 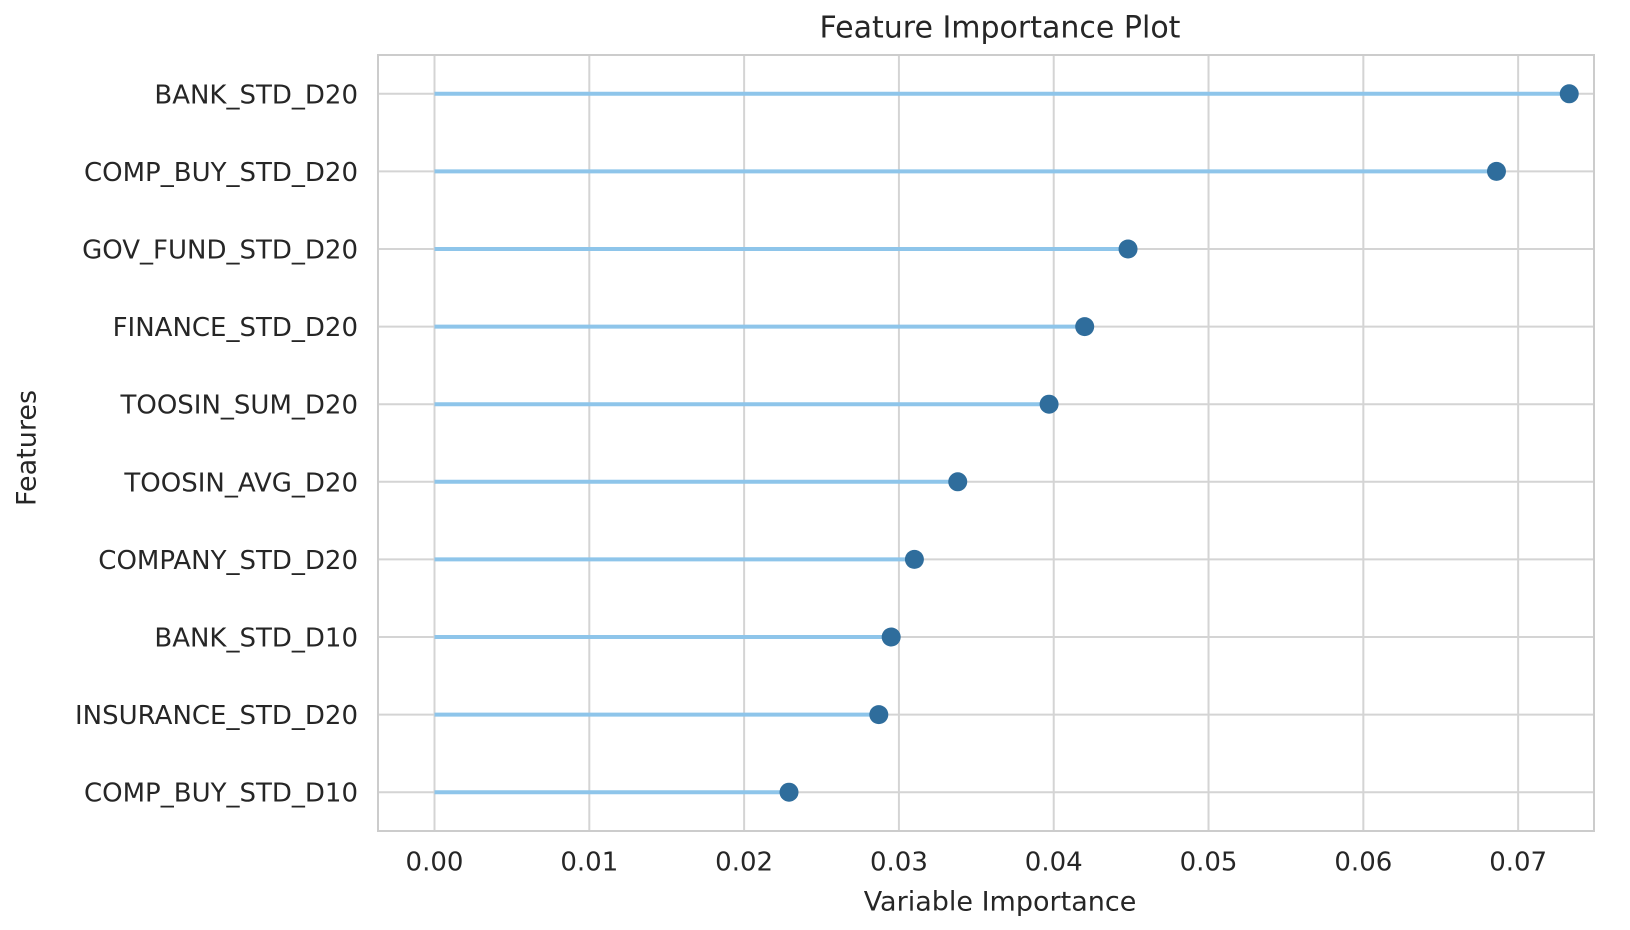 I want to click on y-tick-label: FINANCE_STD_D20, so click(x=235, y=328).